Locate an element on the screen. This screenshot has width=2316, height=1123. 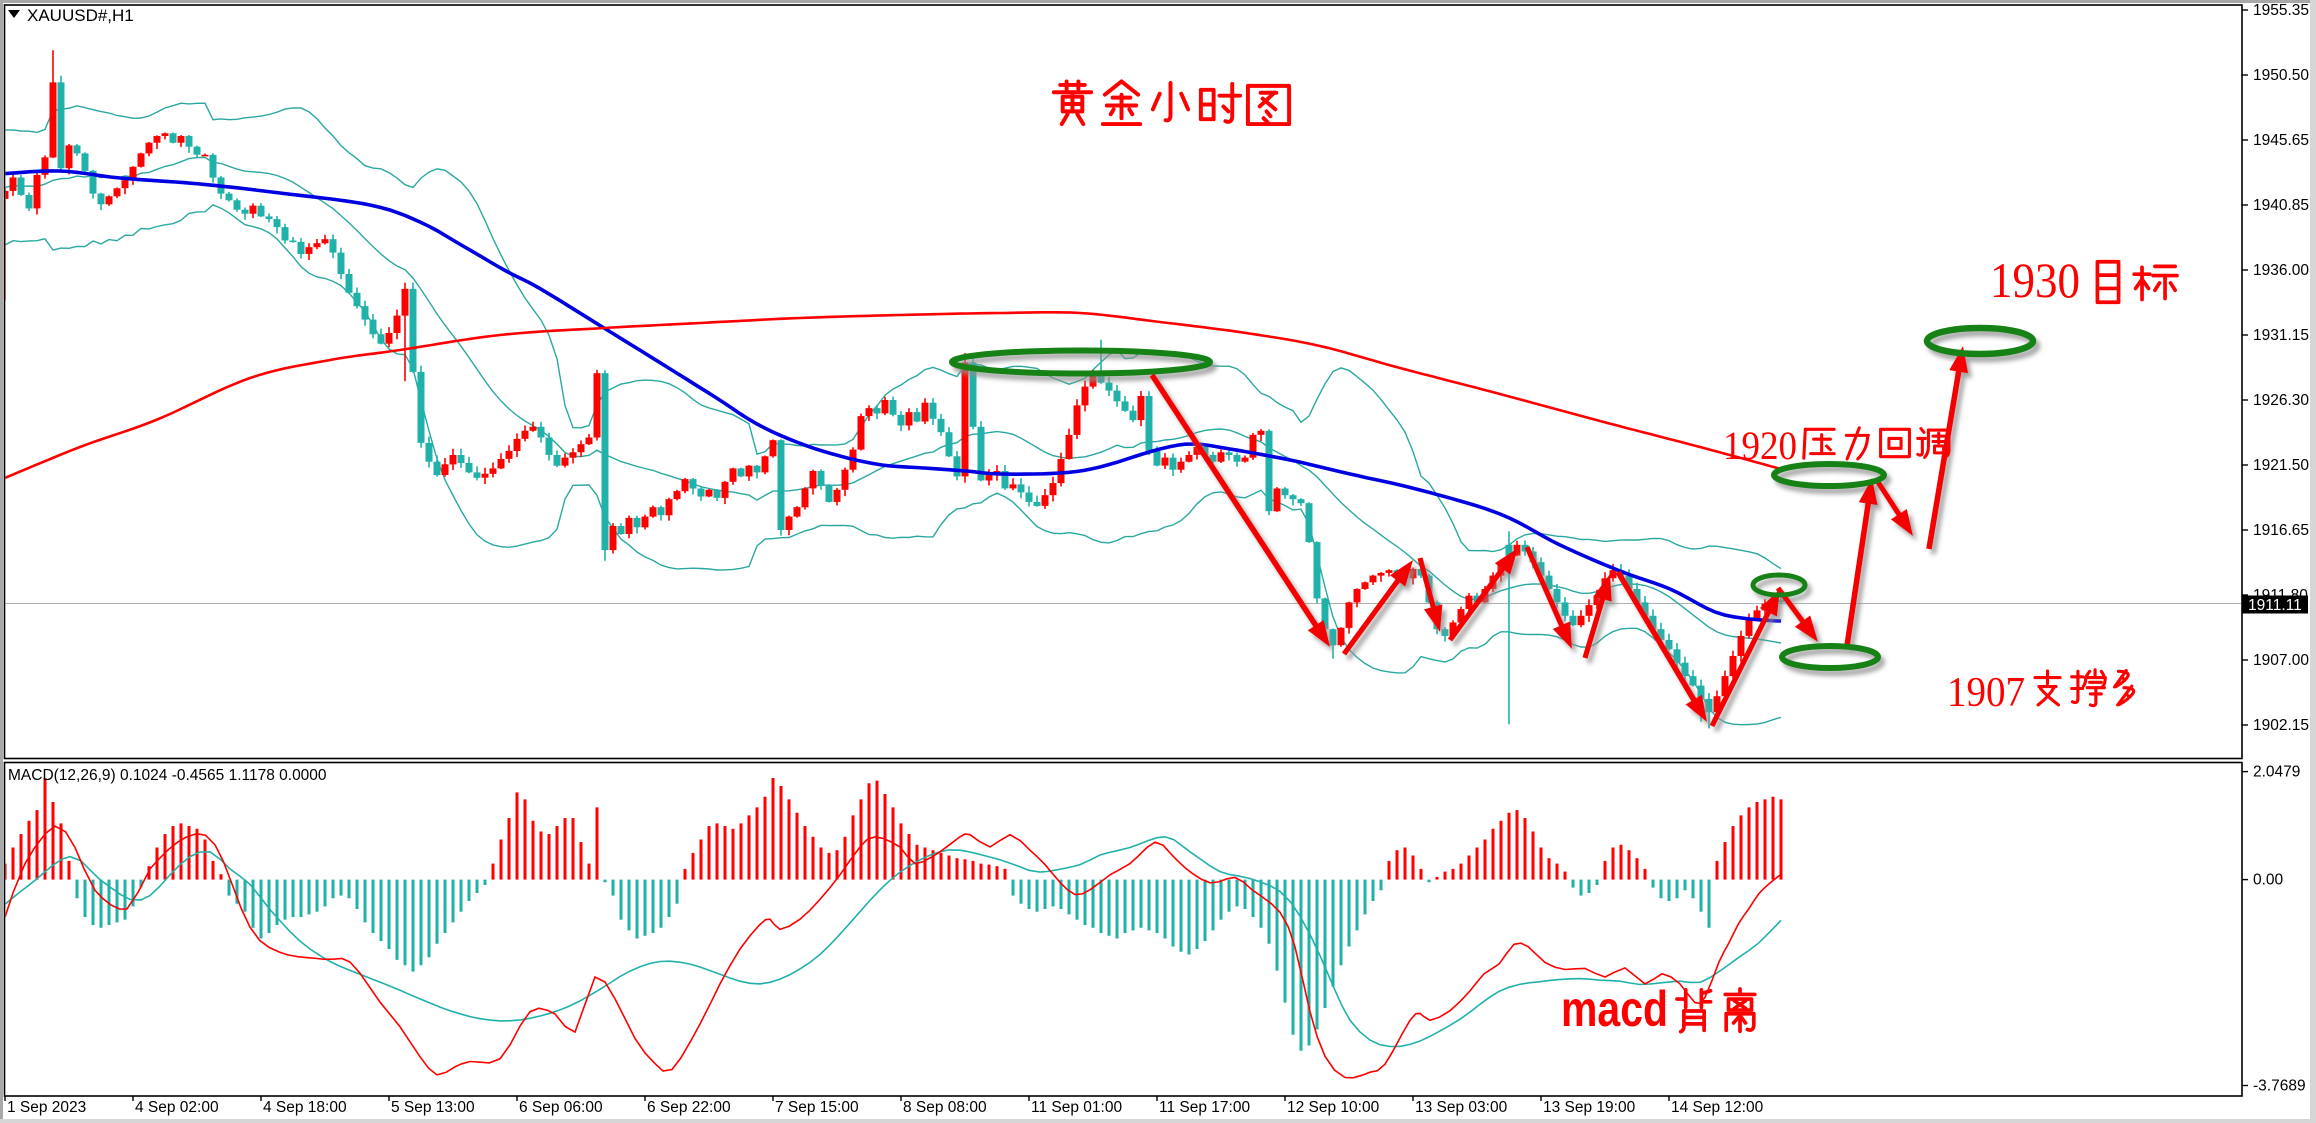
svg-text: 12 Sep 10:00 is located at coordinates (1333, 1107).